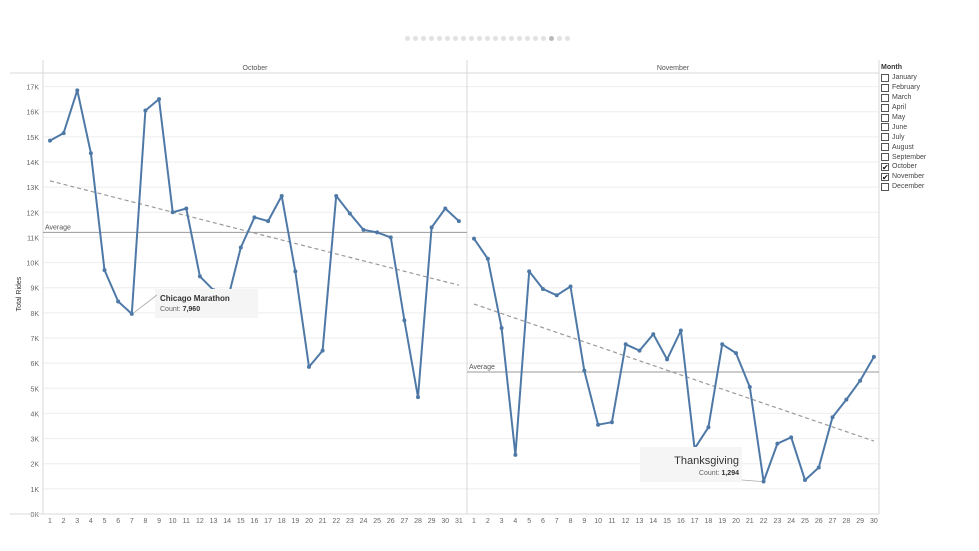 This screenshot has height=551, width=979. What do you see at coordinates (736, 521) in the screenshot?
I see `x-tick-label: 20` at bounding box center [736, 521].